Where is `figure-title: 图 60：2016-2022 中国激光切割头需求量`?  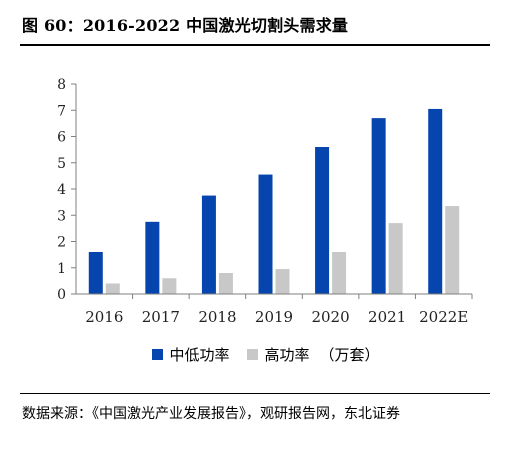 figure-title: 图 60：2016-2022 中国激光切割头需求量 is located at coordinates (185, 25).